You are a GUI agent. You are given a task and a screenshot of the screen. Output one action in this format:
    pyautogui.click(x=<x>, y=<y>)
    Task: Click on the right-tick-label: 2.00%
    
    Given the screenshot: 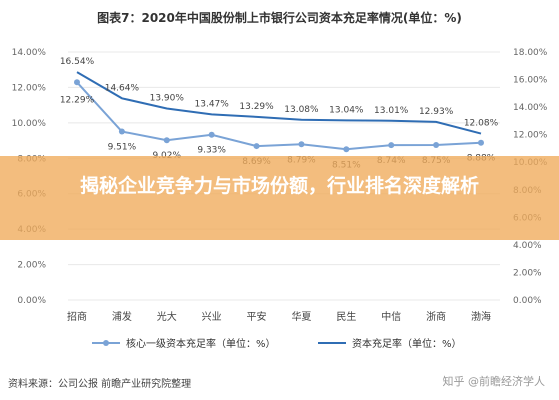 What is the action you would take?
    pyautogui.click(x=527, y=273)
    